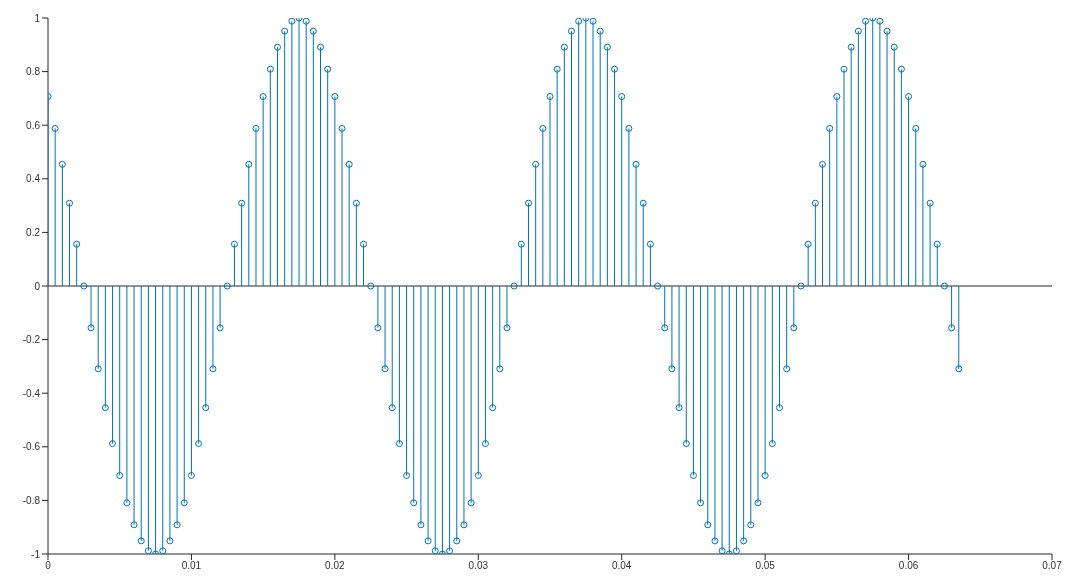  I want to click on y-tick-label: 0.4, so click(33, 179).